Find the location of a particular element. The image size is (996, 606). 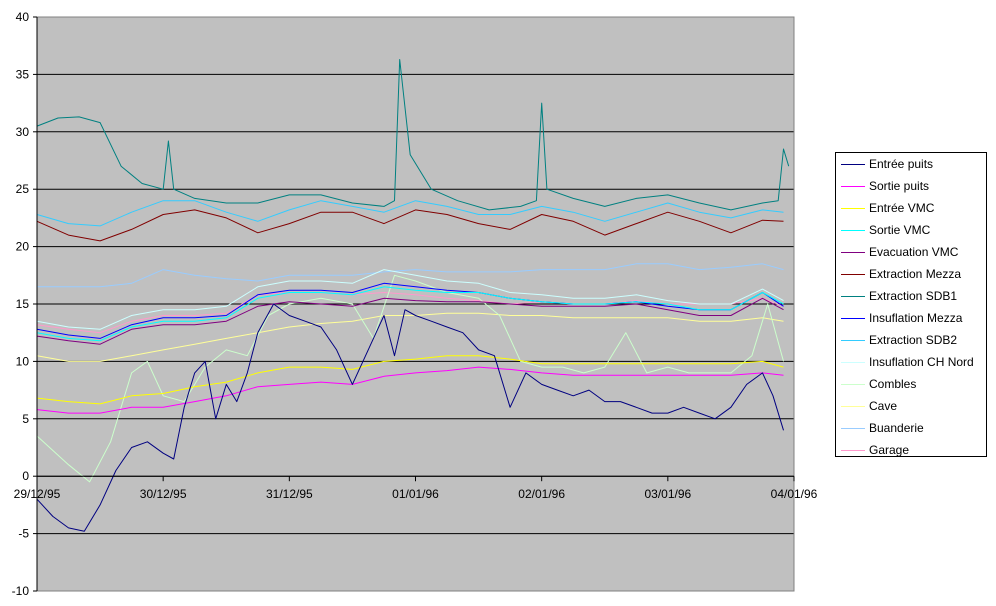

legend-item: Evacuation VMC is located at coordinates (911, 253).